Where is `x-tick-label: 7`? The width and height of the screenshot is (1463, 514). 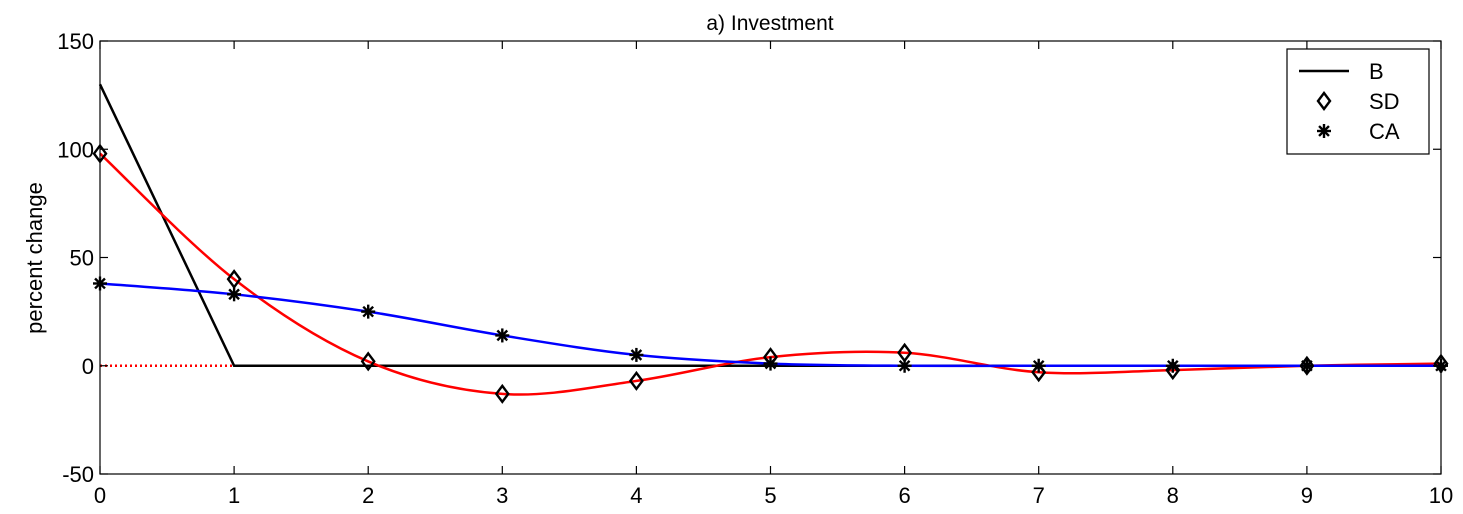
x-tick-label: 7 is located at coordinates (1039, 495).